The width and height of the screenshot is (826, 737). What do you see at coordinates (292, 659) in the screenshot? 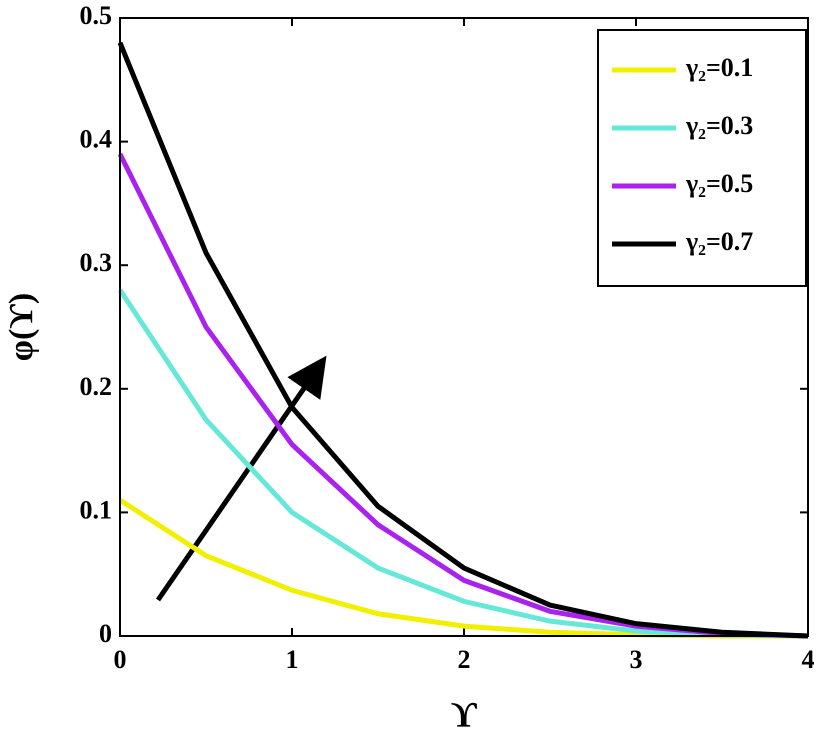
I see `x-tick-label: 1` at bounding box center [292, 659].